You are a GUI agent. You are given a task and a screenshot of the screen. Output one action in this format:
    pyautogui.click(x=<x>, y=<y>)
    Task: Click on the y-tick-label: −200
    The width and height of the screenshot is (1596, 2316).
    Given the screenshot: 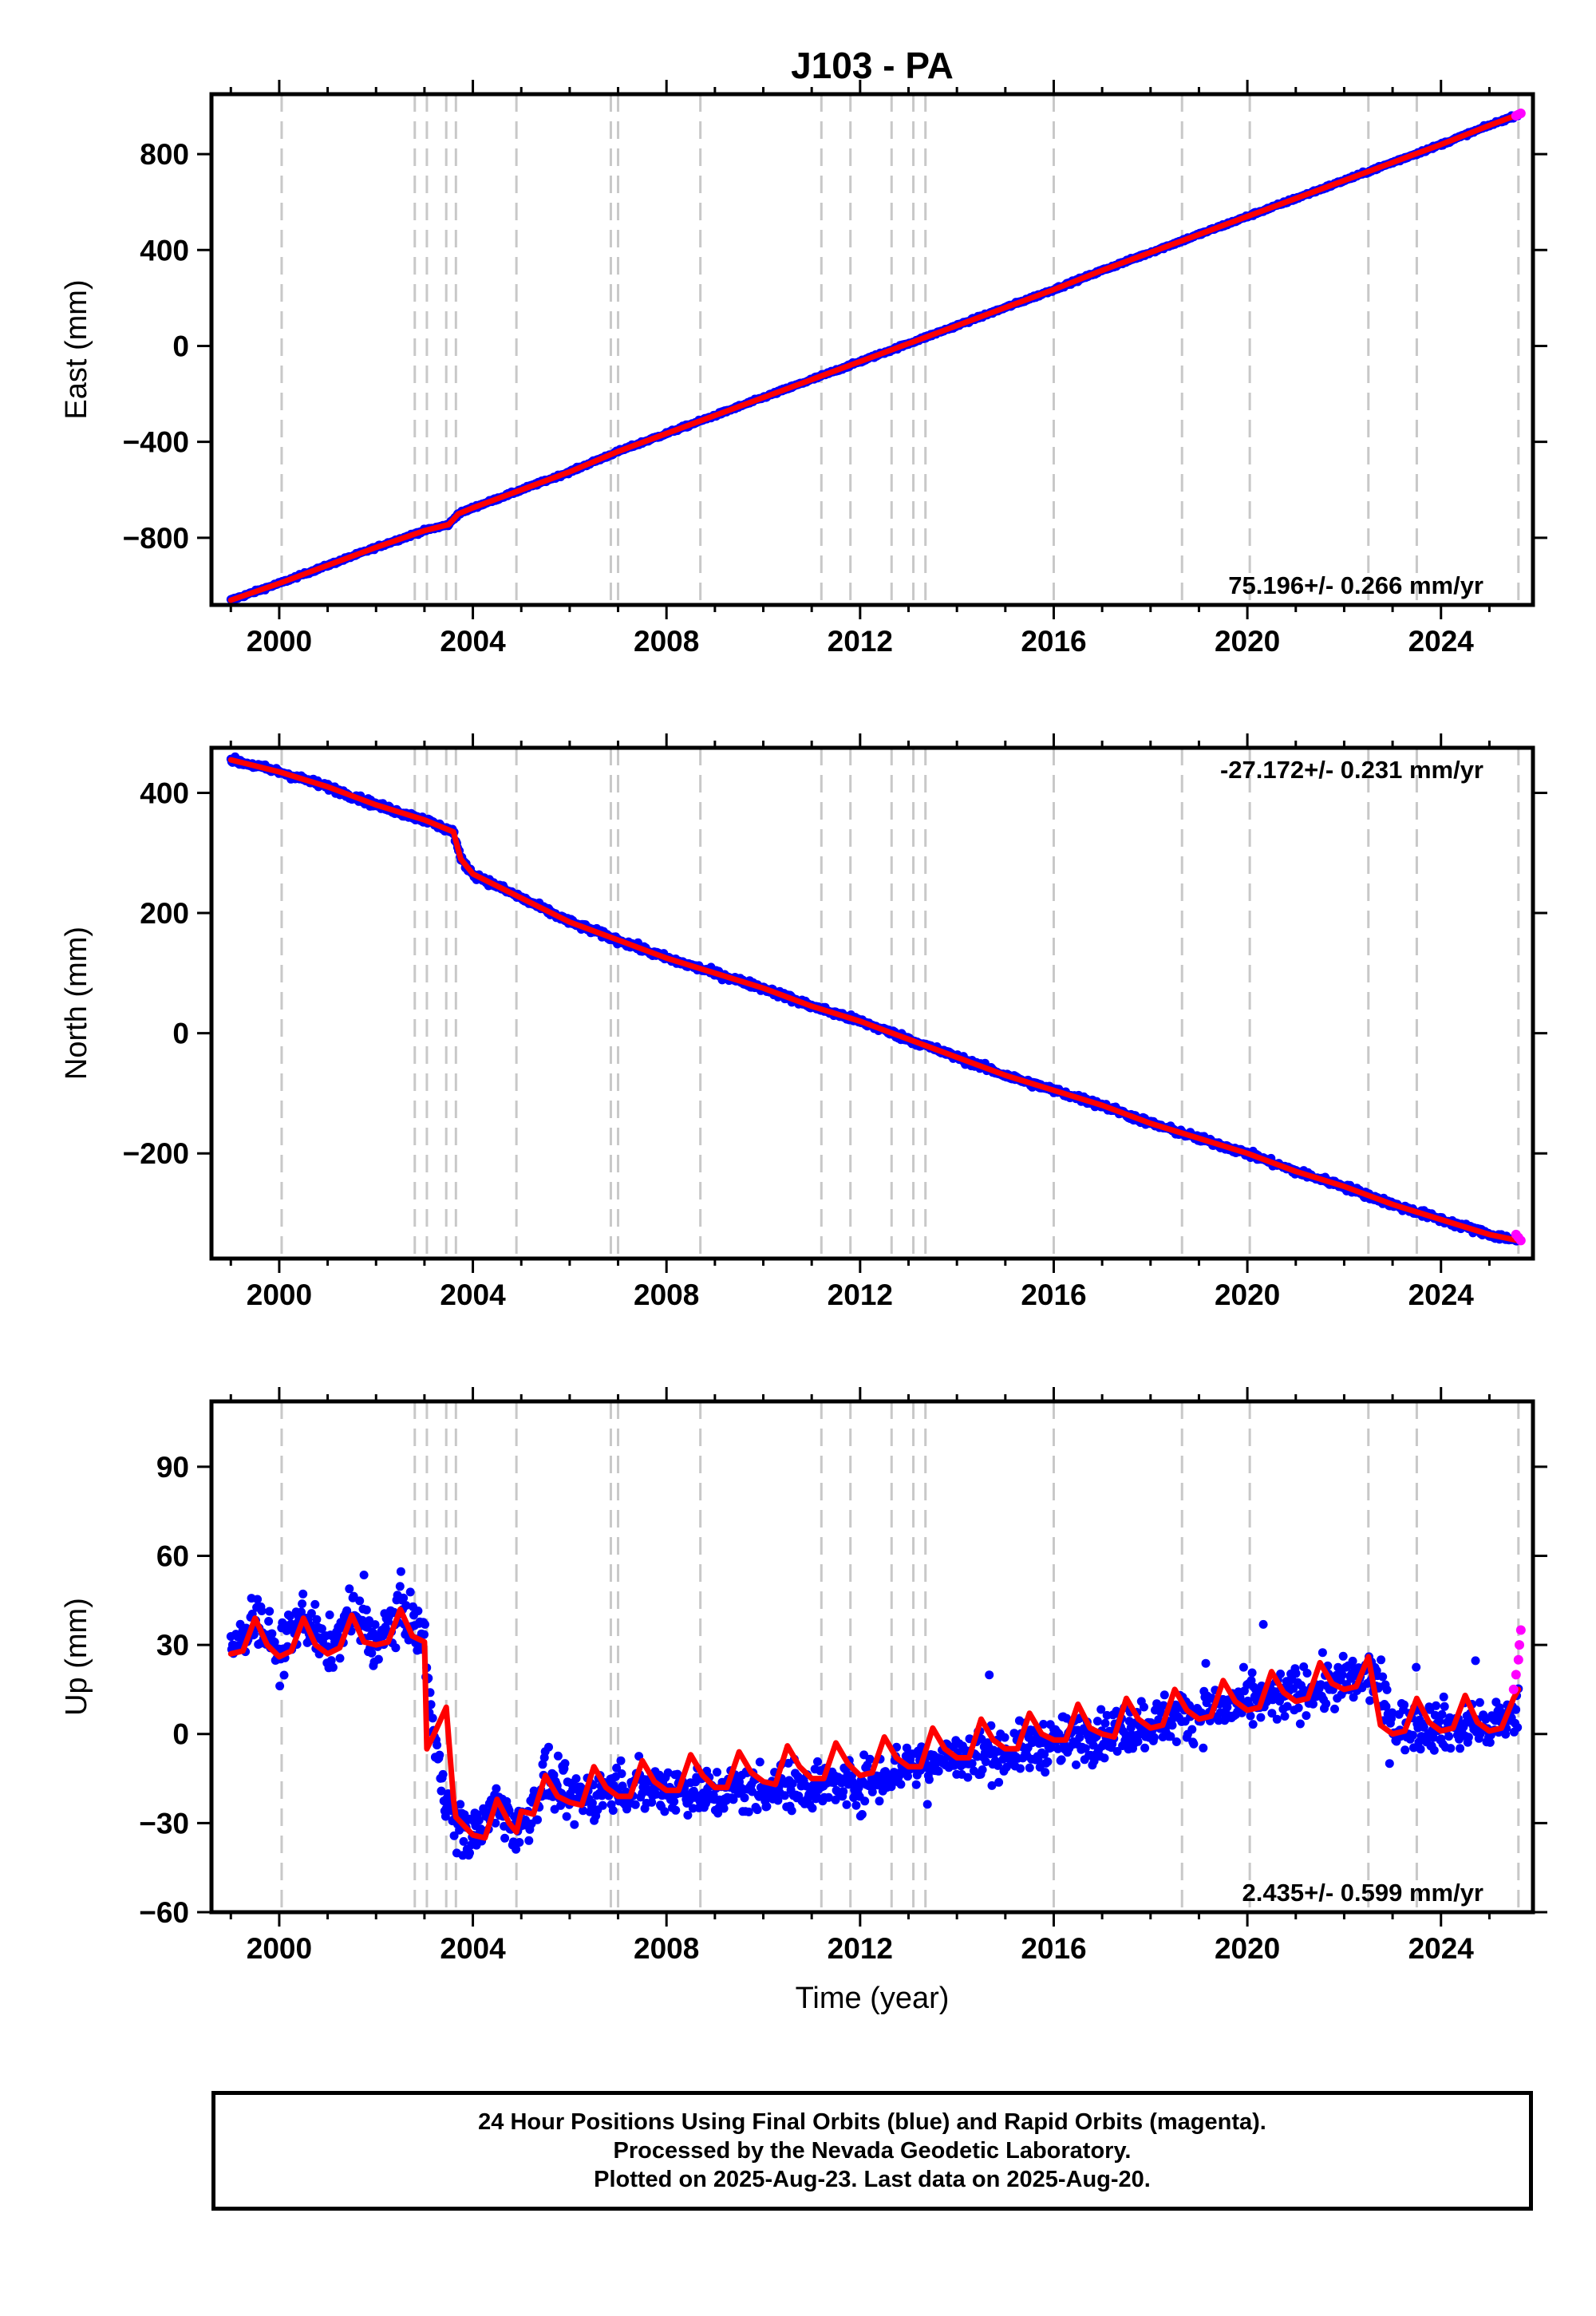 What is the action you would take?
    pyautogui.click(x=156, y=1153)
    